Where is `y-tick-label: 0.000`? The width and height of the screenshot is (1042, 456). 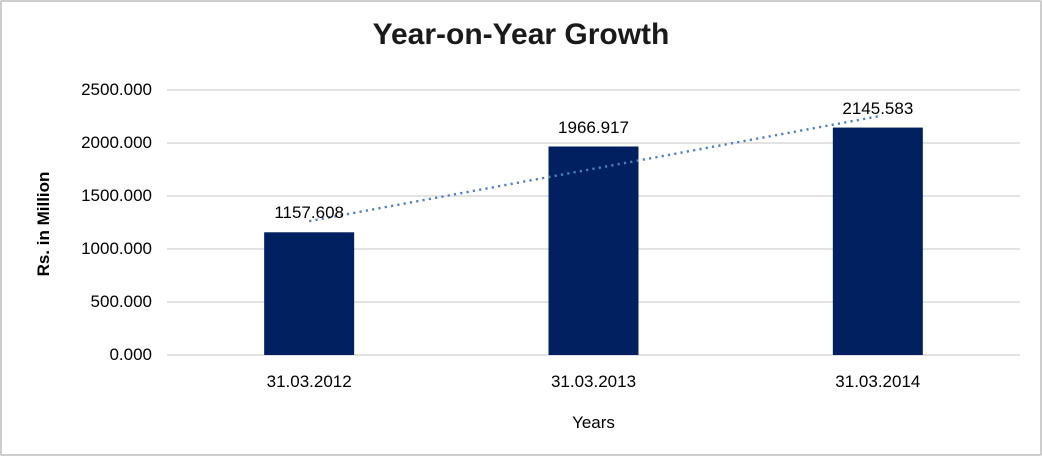 y-tick-label: 0.000 is located at coordinates (130, 354).